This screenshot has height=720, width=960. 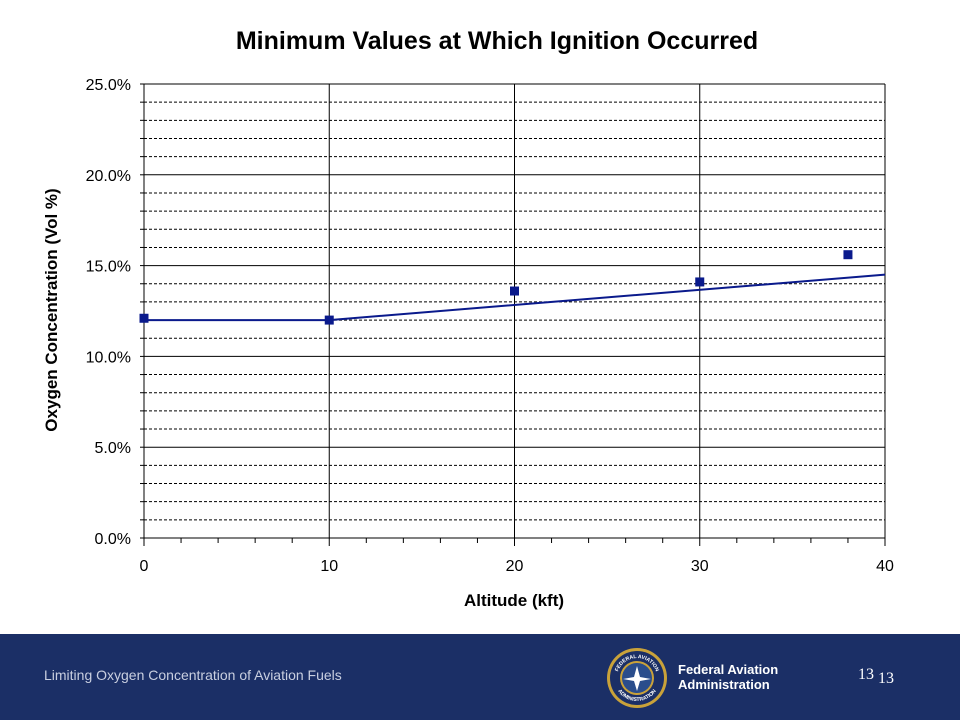 I want to click on agency-name-line2: Administration, so click(x=724, y=684).